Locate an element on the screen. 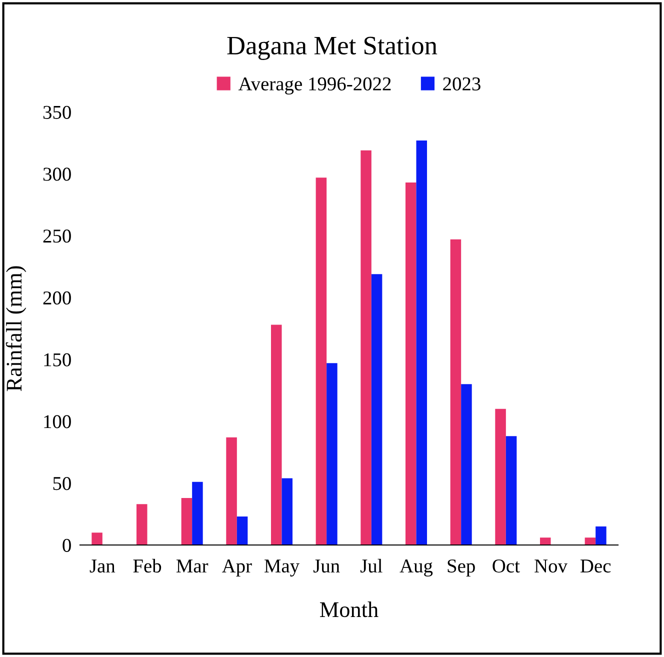 The width and height of the screenshot is (664, 657). x-tick-label: Aug is located at coordinates (416, 568).